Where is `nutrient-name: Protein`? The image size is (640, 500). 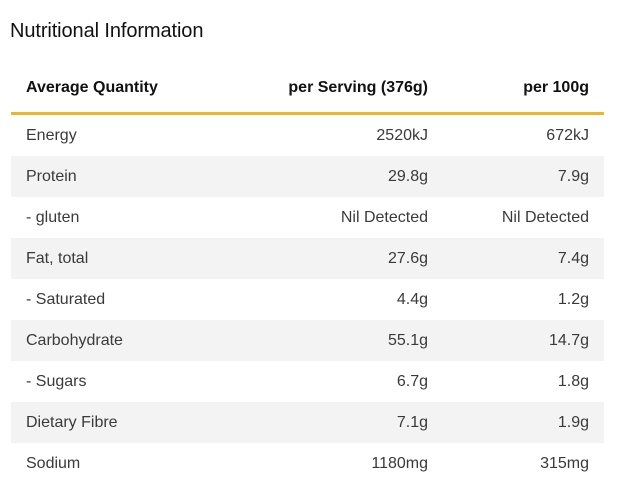
nutrient-name: Protein is located at coordinates (51, 176).